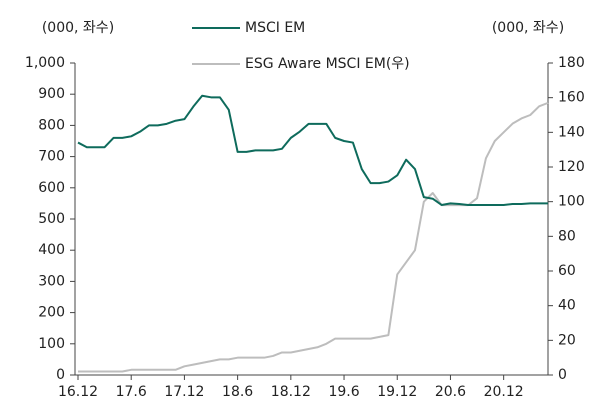 The height and width of the screenshot is (405, 606). Describe the element at coordinates (60, 375) in the screenshot. I see `y-tick-label: 0` at that location.